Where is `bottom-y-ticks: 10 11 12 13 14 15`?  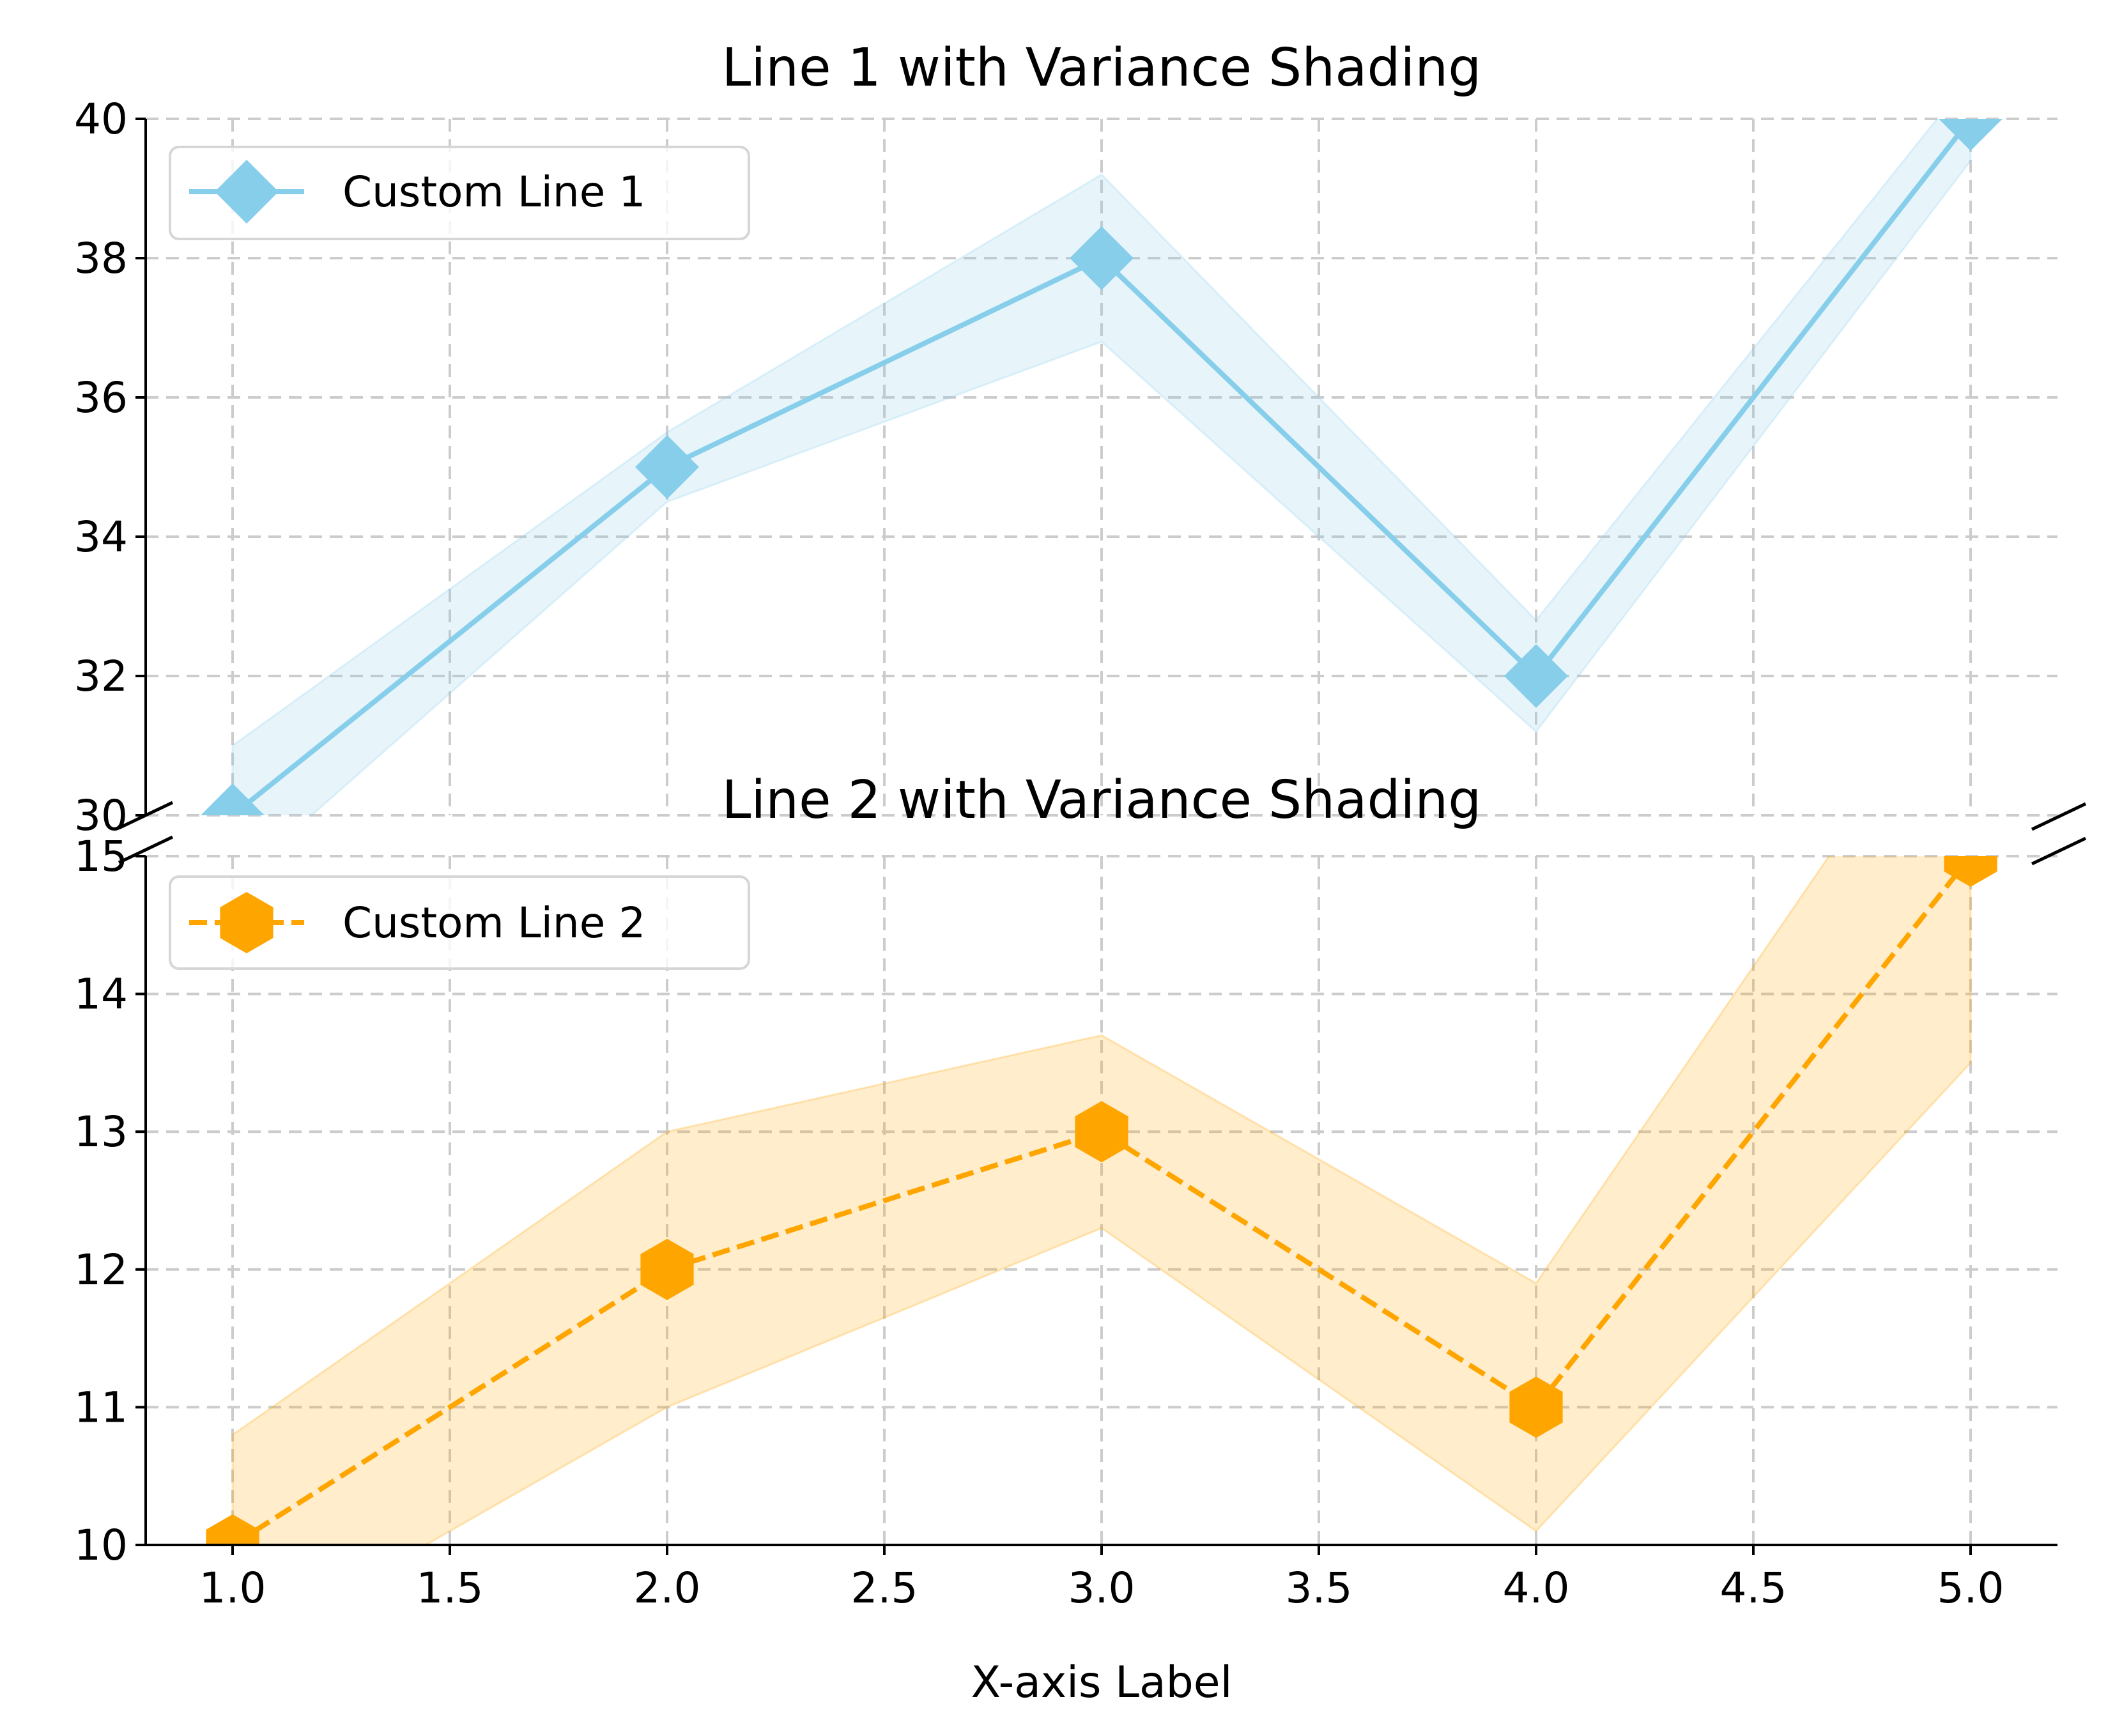
bottom-y-ticks: 10 11 12 13 14 15 is located at coordinates (110, 1201).